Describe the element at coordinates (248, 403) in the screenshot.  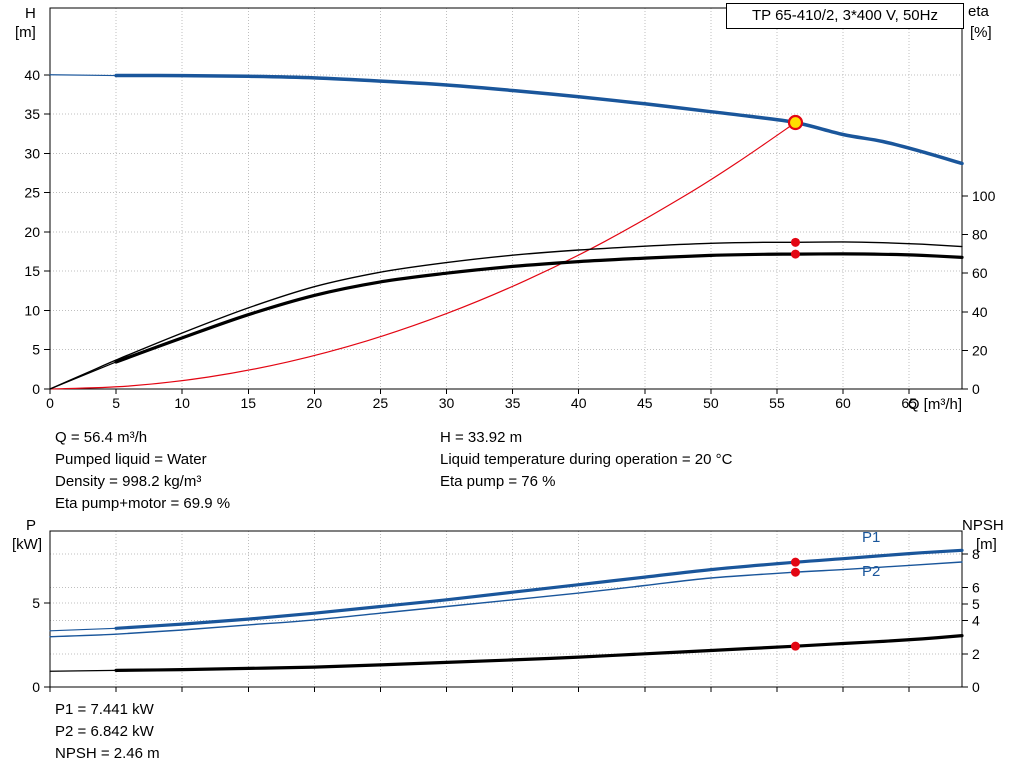
I see `x-tick-label: 15` at that location.